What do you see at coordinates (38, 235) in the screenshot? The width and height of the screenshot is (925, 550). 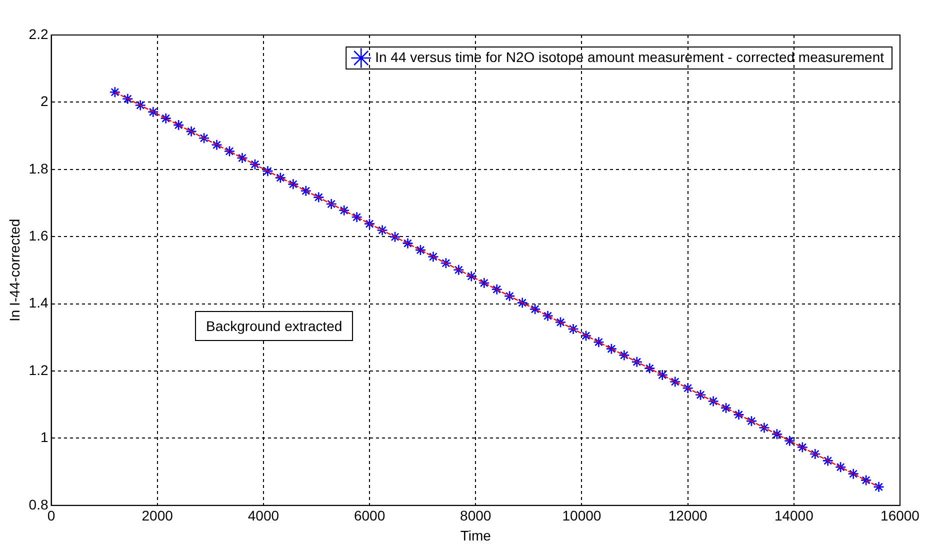 I see `y-tick-label: 1.6` at bounding box center [38, 235].